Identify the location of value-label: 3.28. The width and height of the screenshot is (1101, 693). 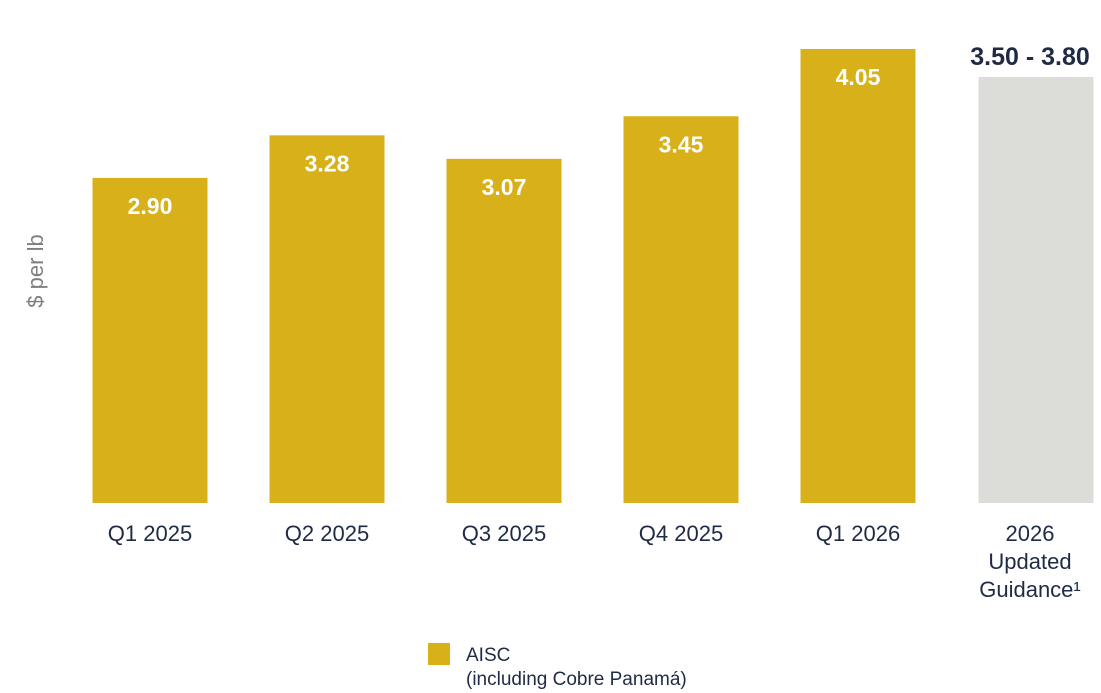
(327, 163).